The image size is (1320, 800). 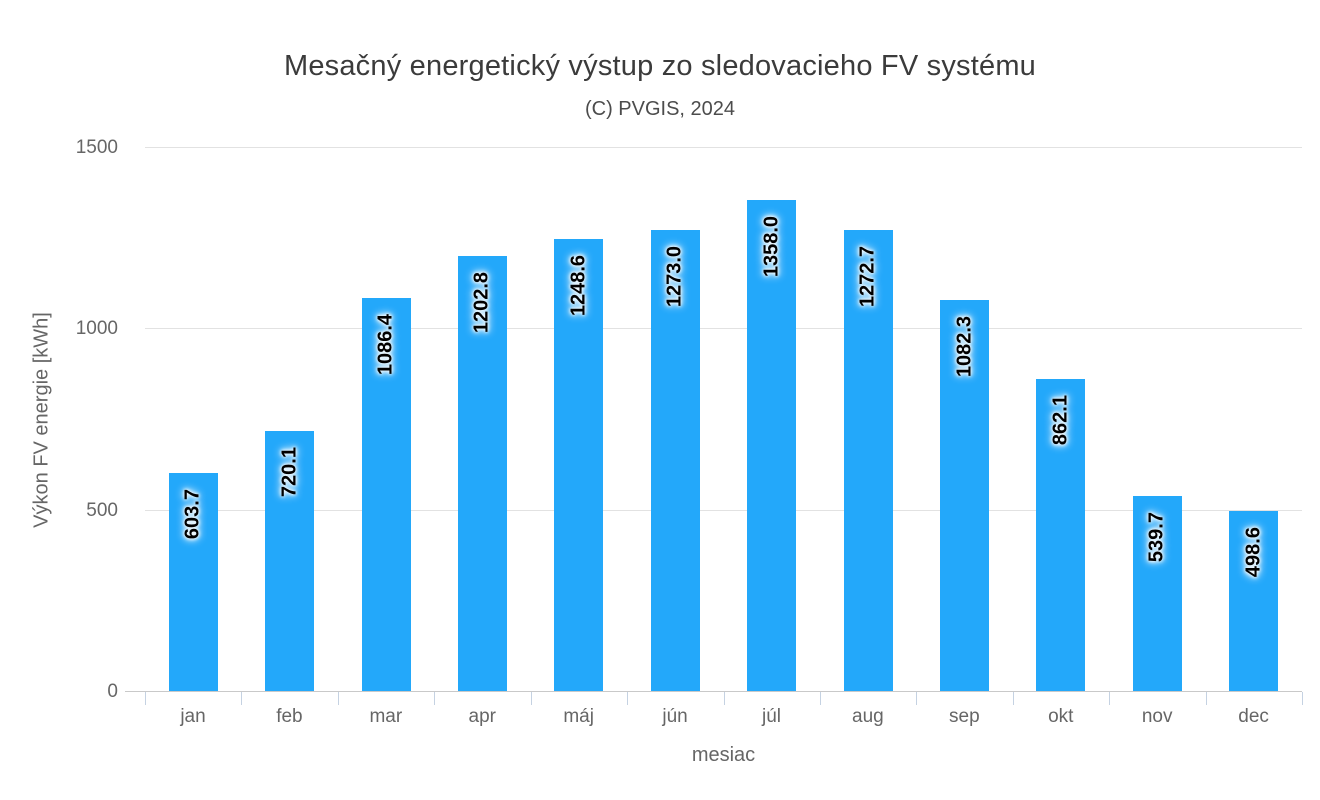 What do you see at coordinates (385, 345) in the screenshot?
I see `bar-value-label-mar: 1086.4` at bounding box center [385, 345].